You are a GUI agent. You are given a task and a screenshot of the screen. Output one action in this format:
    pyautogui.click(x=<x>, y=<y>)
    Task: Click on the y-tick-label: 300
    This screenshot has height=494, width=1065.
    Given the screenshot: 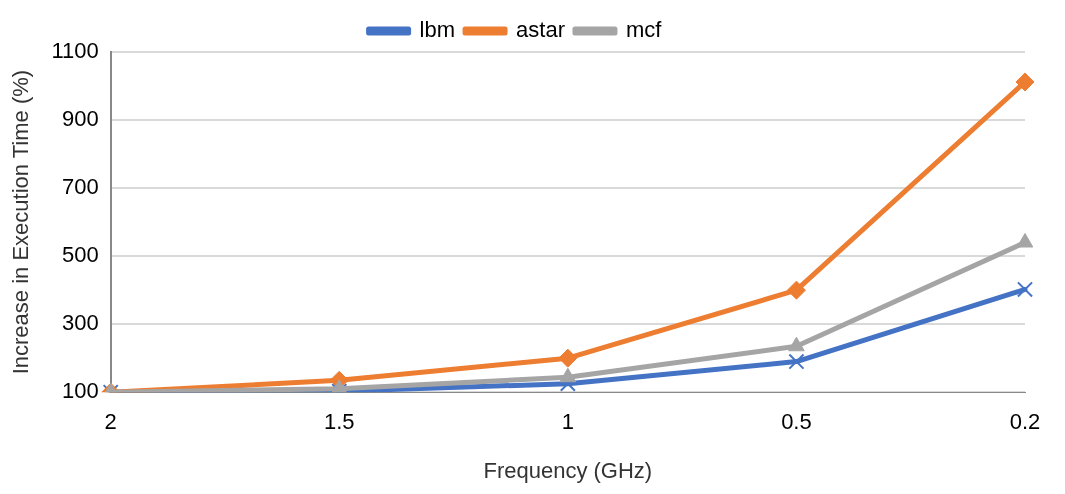 What is the action you would take?
    pyautogui.click(x=80, y=323)
    